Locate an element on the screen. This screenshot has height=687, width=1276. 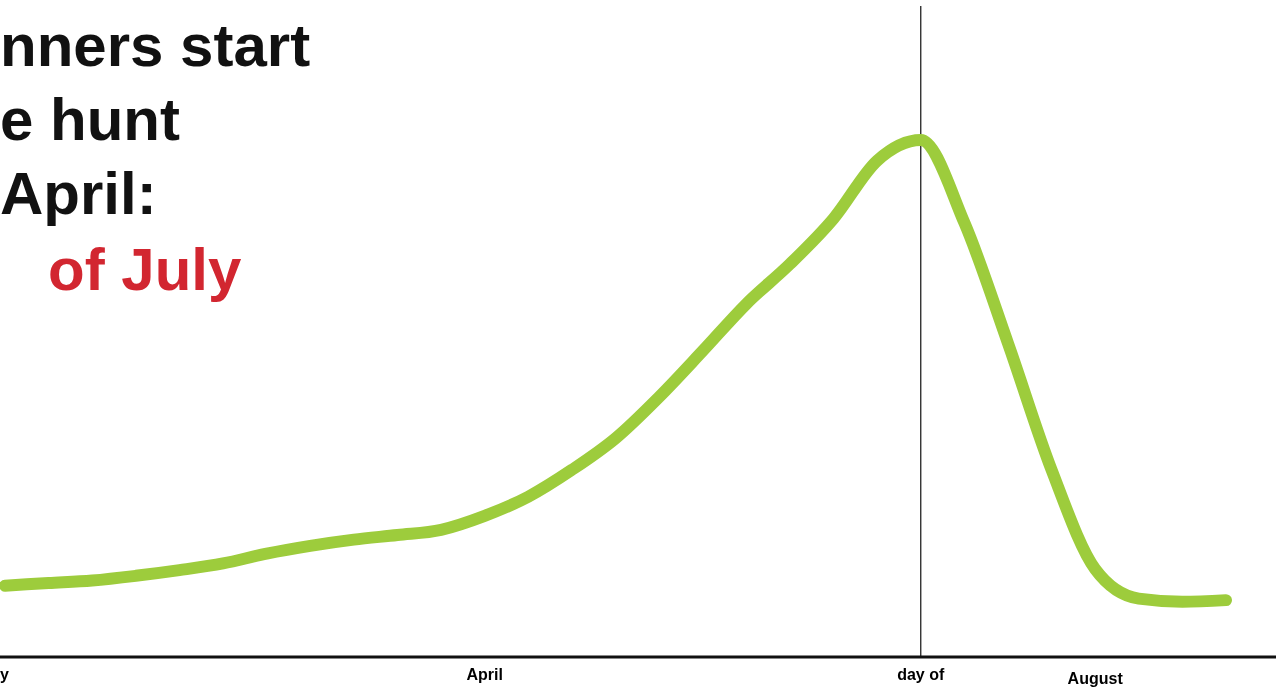
x-tick-label: y is located at coordinates (4, 674).